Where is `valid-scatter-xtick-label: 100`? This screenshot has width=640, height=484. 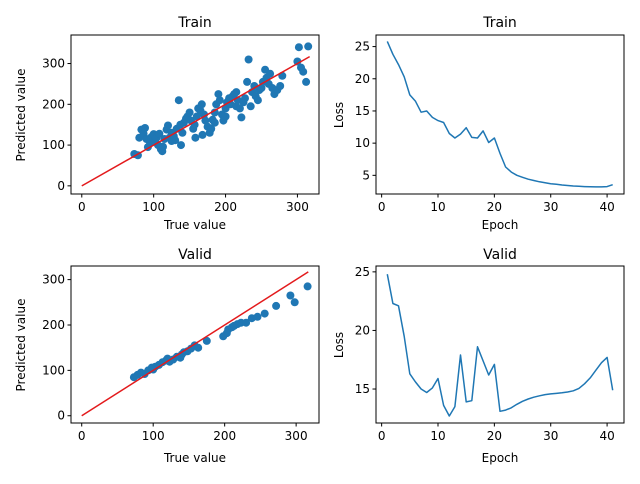
valid-scatter-xtick-label: 100 is located at coordinates (153, 436).